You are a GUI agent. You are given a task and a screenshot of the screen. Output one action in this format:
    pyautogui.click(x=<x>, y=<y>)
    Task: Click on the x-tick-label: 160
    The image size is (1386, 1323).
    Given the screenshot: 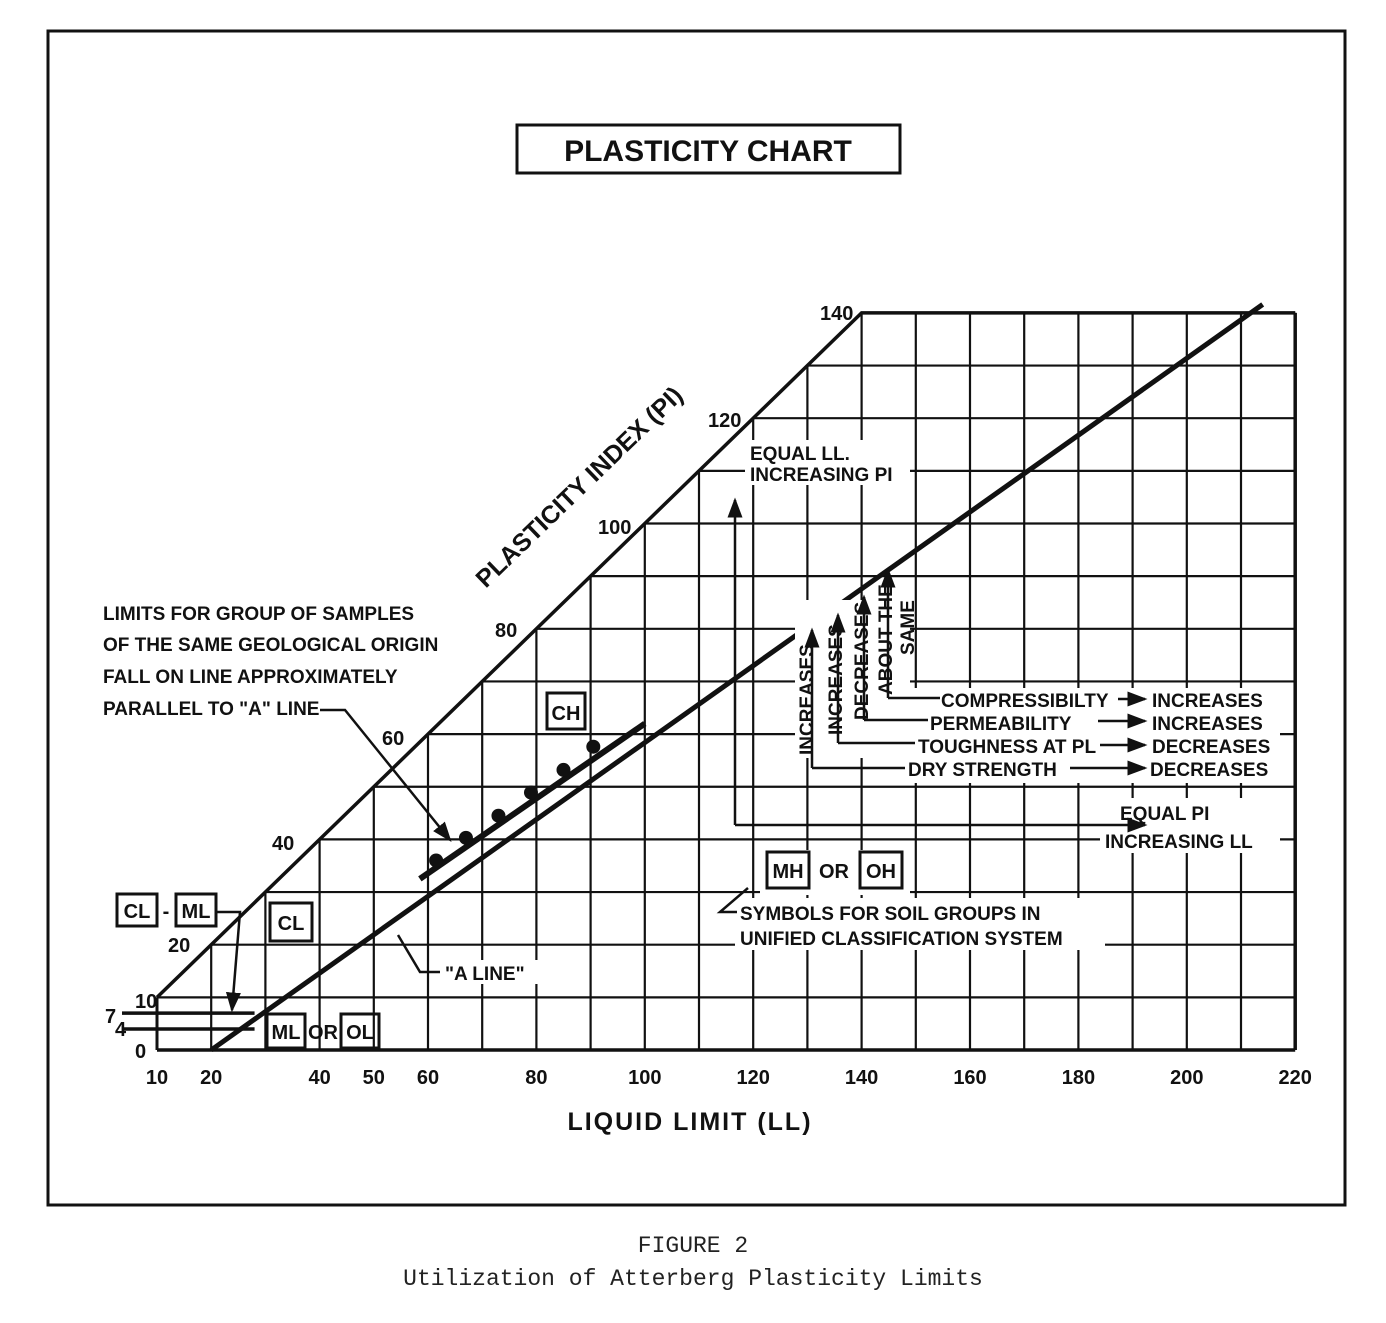 What is the action you would take?
    pyautogui.click(x=969, y=1078)
    